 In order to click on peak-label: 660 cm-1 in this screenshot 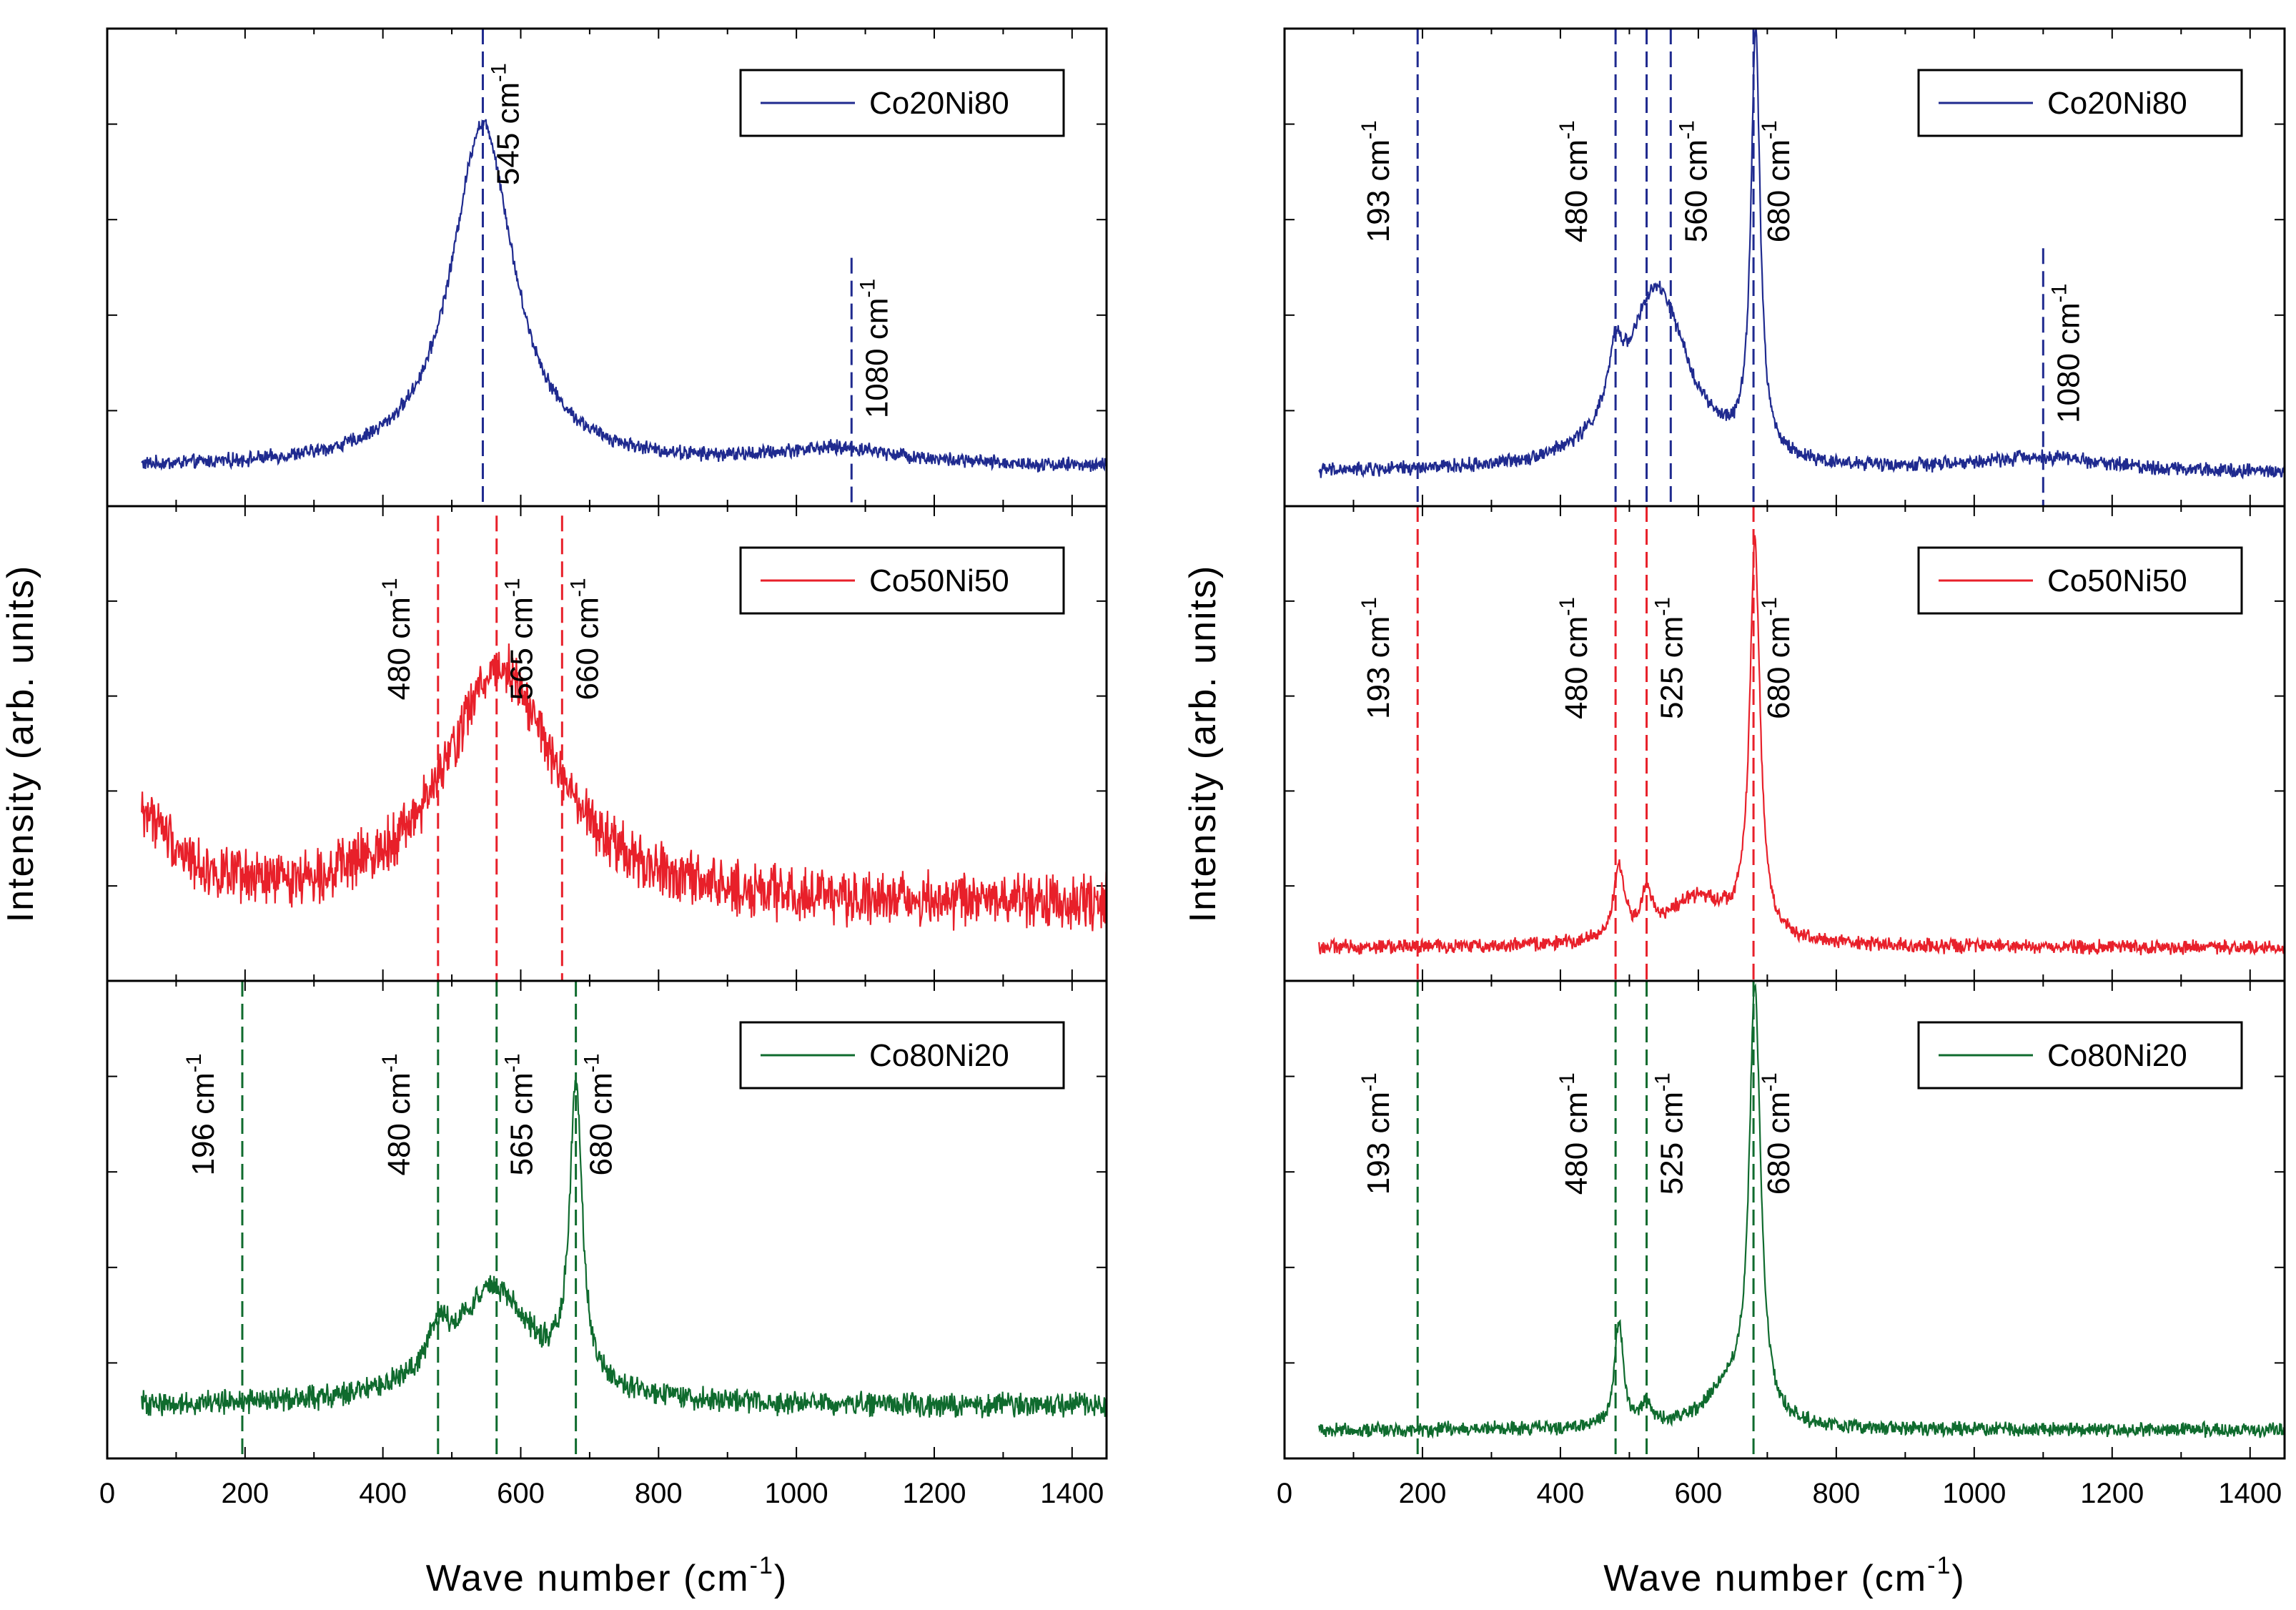, I will do `click(585, 639)`.